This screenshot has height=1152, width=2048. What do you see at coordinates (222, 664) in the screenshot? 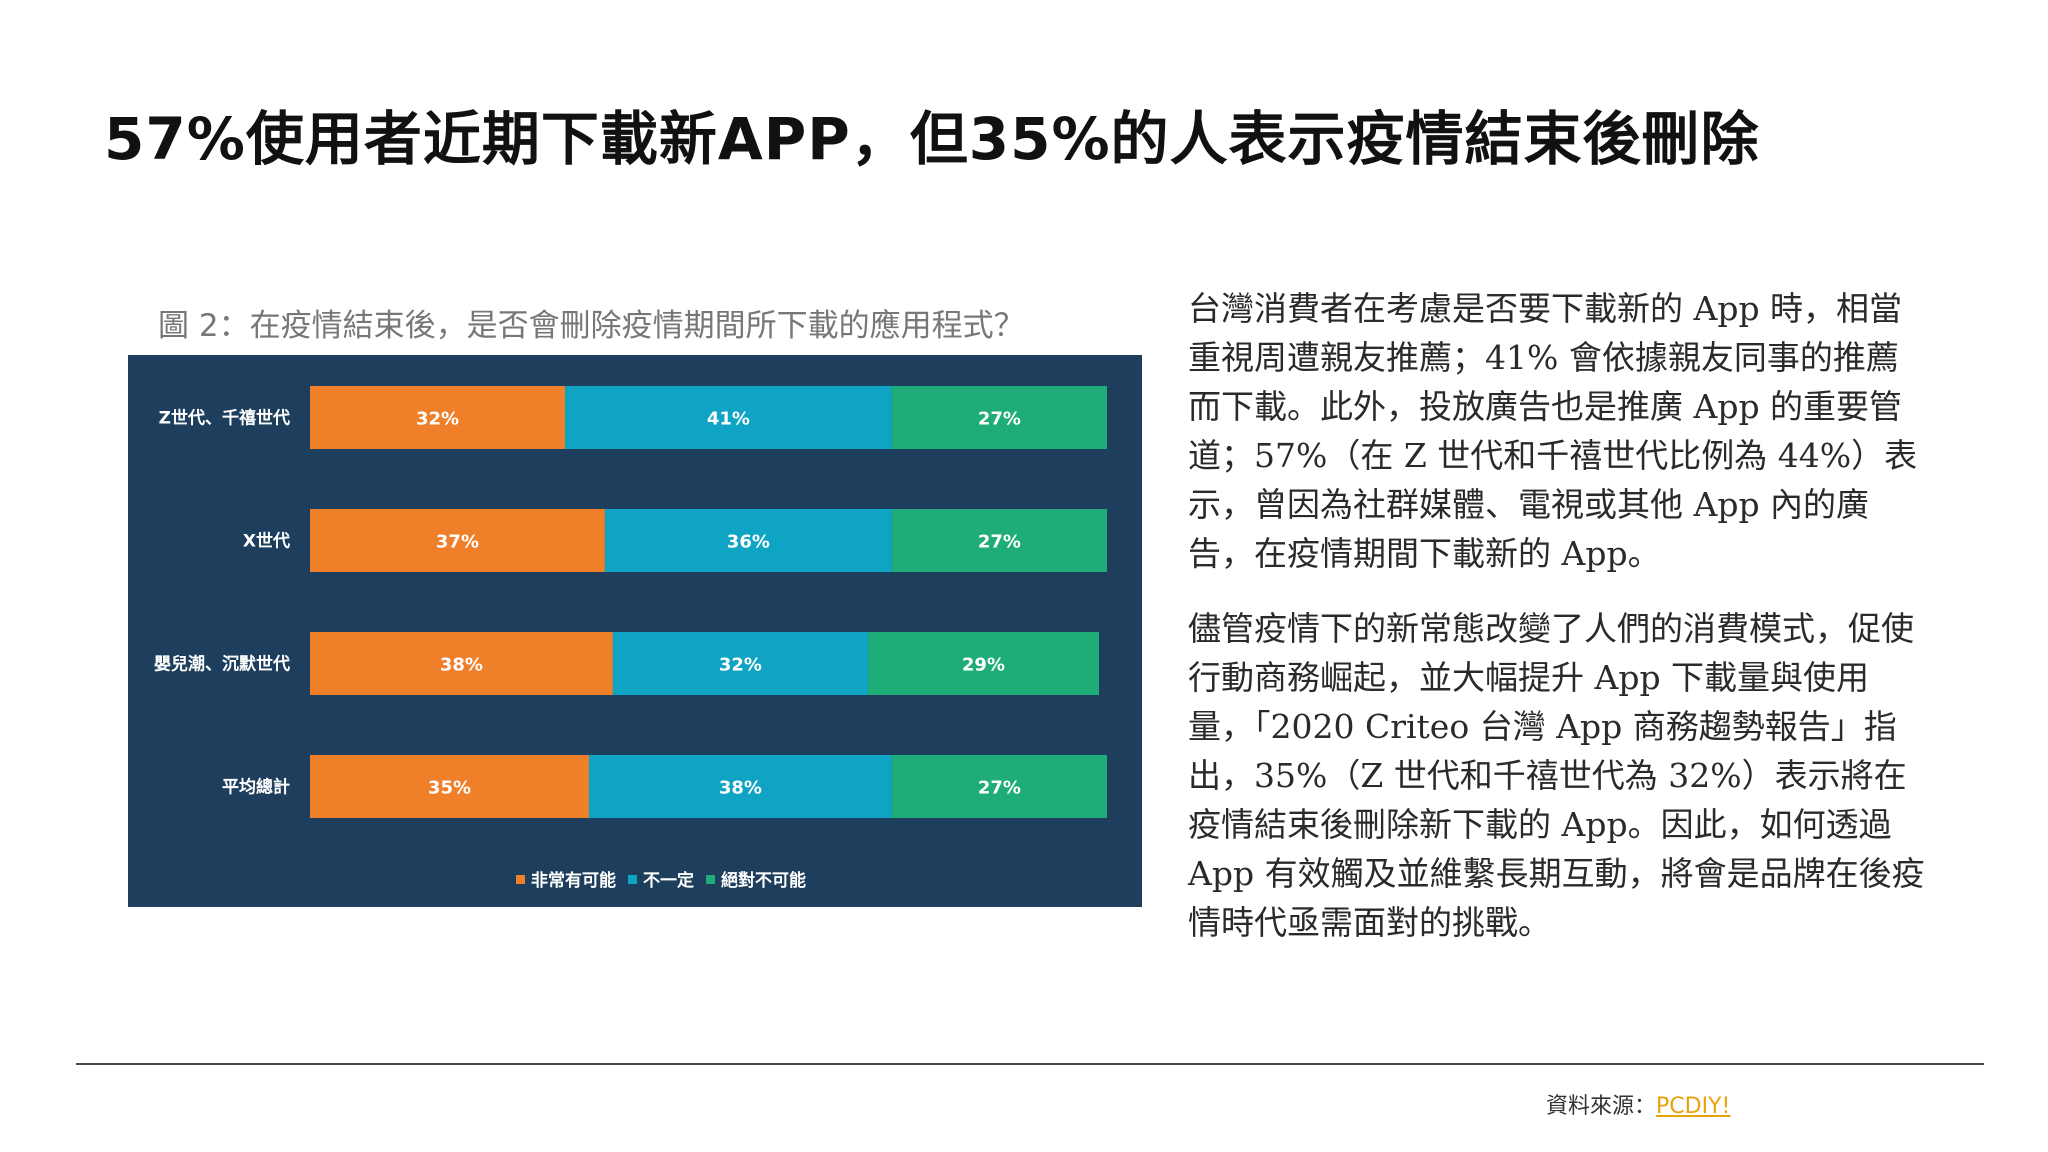
I see `category-label: 嬰兒潮、沉默世代` at bounding box center [222, 664].